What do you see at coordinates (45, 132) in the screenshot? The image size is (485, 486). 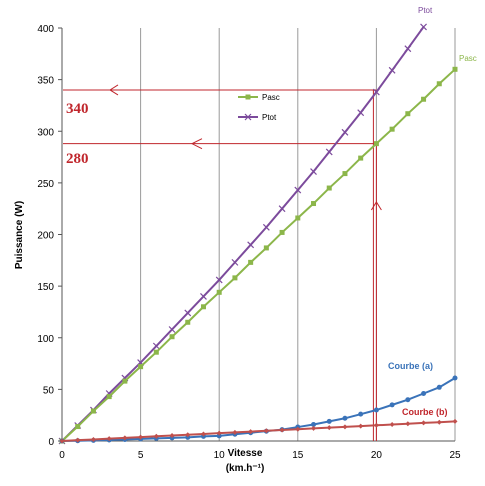 I see `y-tick-label-300: 300` at bounding box center [45, 132].